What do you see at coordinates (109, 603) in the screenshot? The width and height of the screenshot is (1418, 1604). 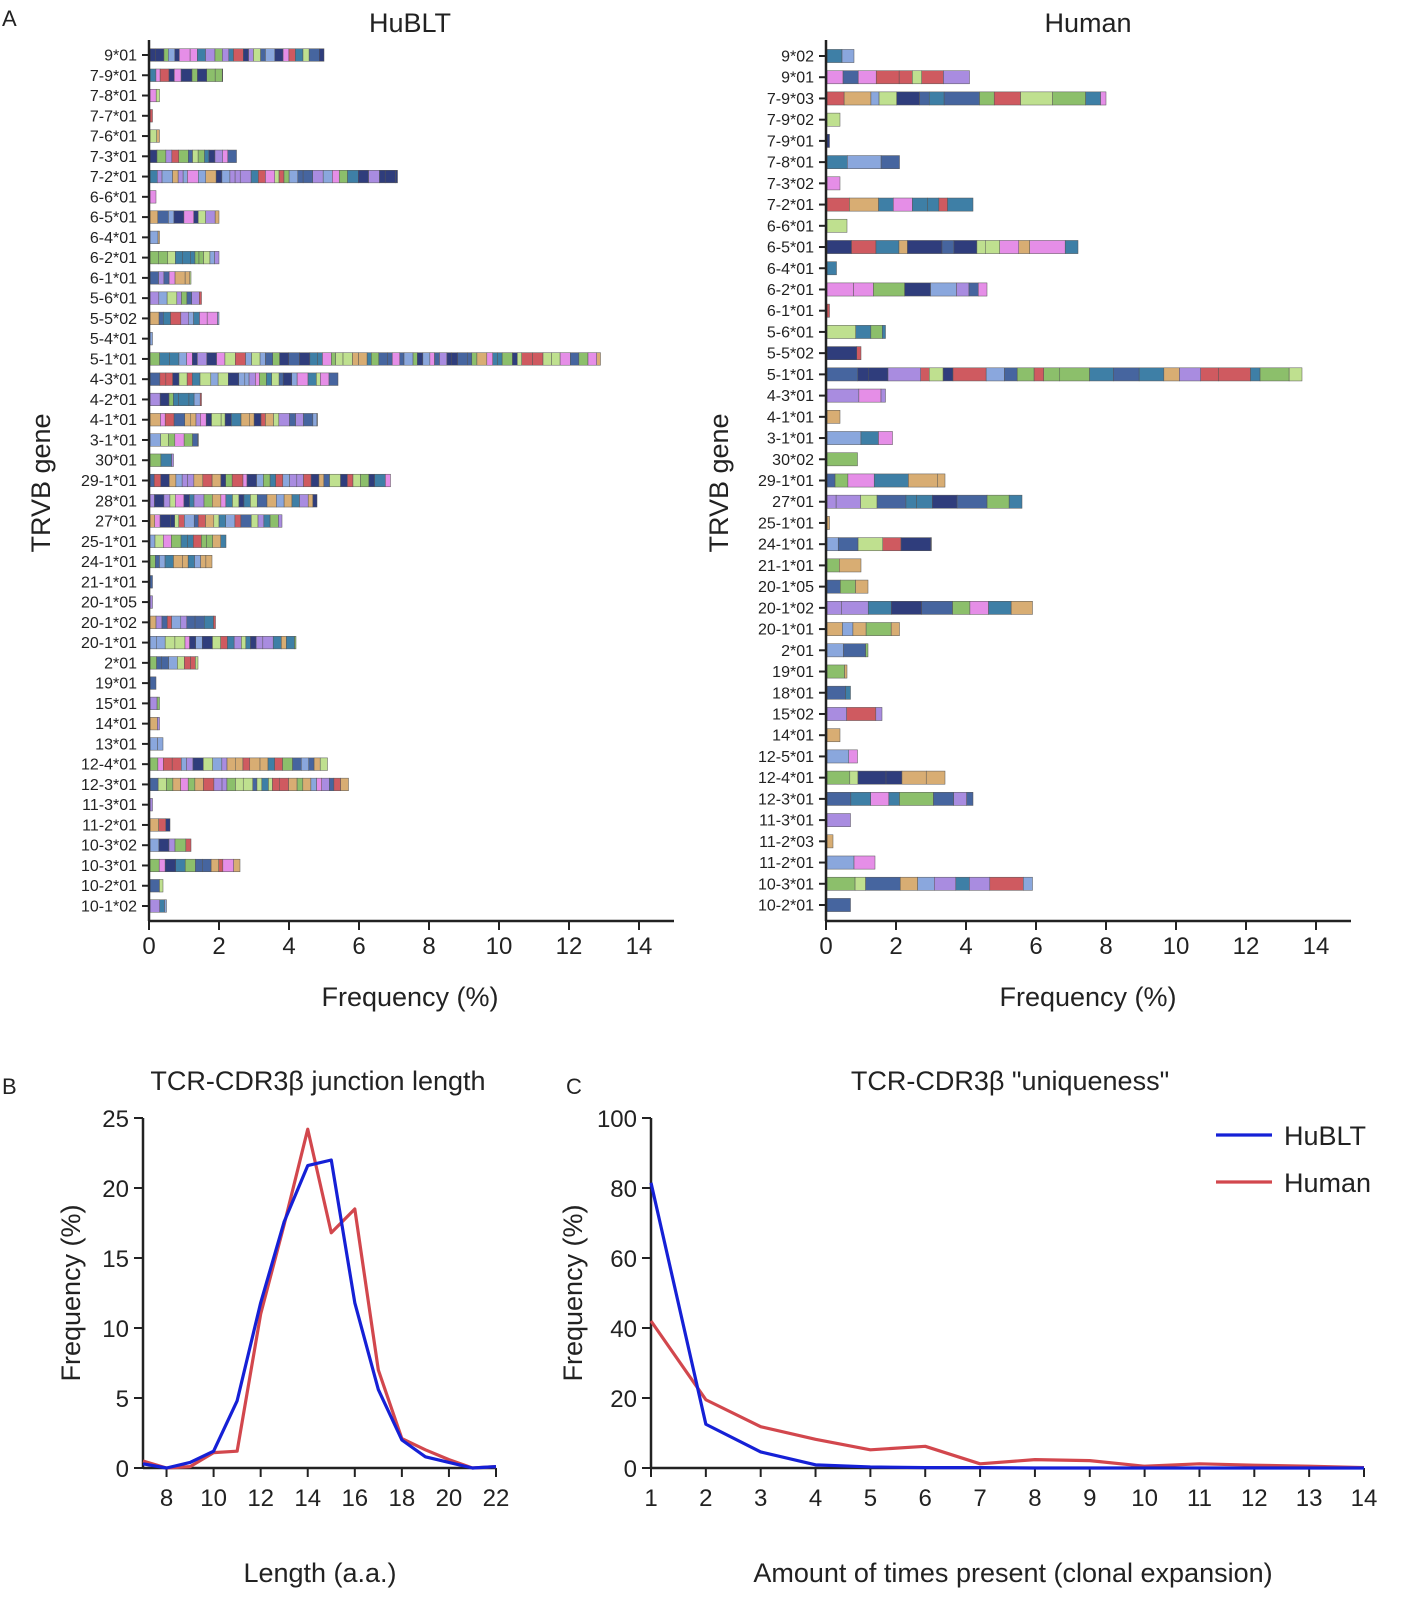 I see `category-label: 20-1*05` at bounding box center [109, 603].